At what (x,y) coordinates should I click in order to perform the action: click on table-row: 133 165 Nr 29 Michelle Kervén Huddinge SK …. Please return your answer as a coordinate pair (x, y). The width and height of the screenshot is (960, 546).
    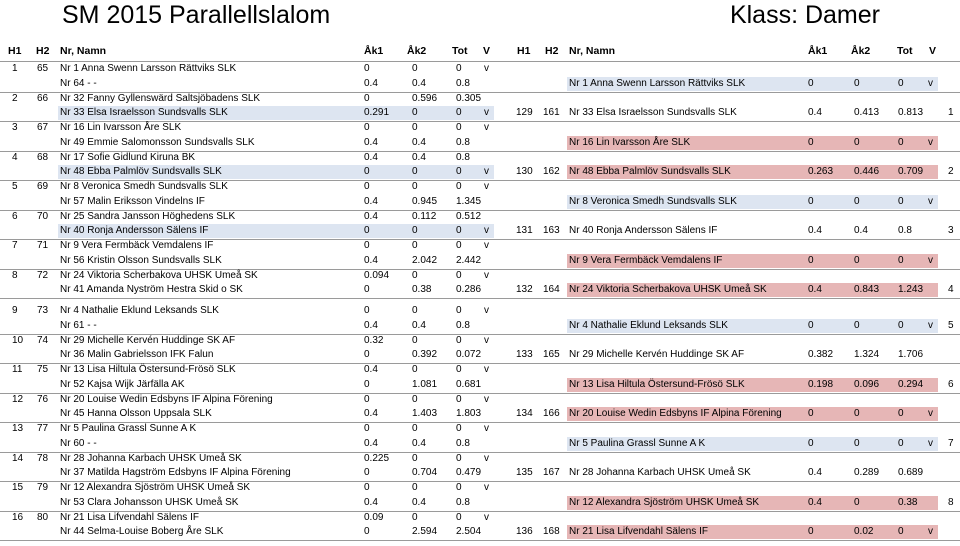
    Looking at the image, I should click on (480, 355).